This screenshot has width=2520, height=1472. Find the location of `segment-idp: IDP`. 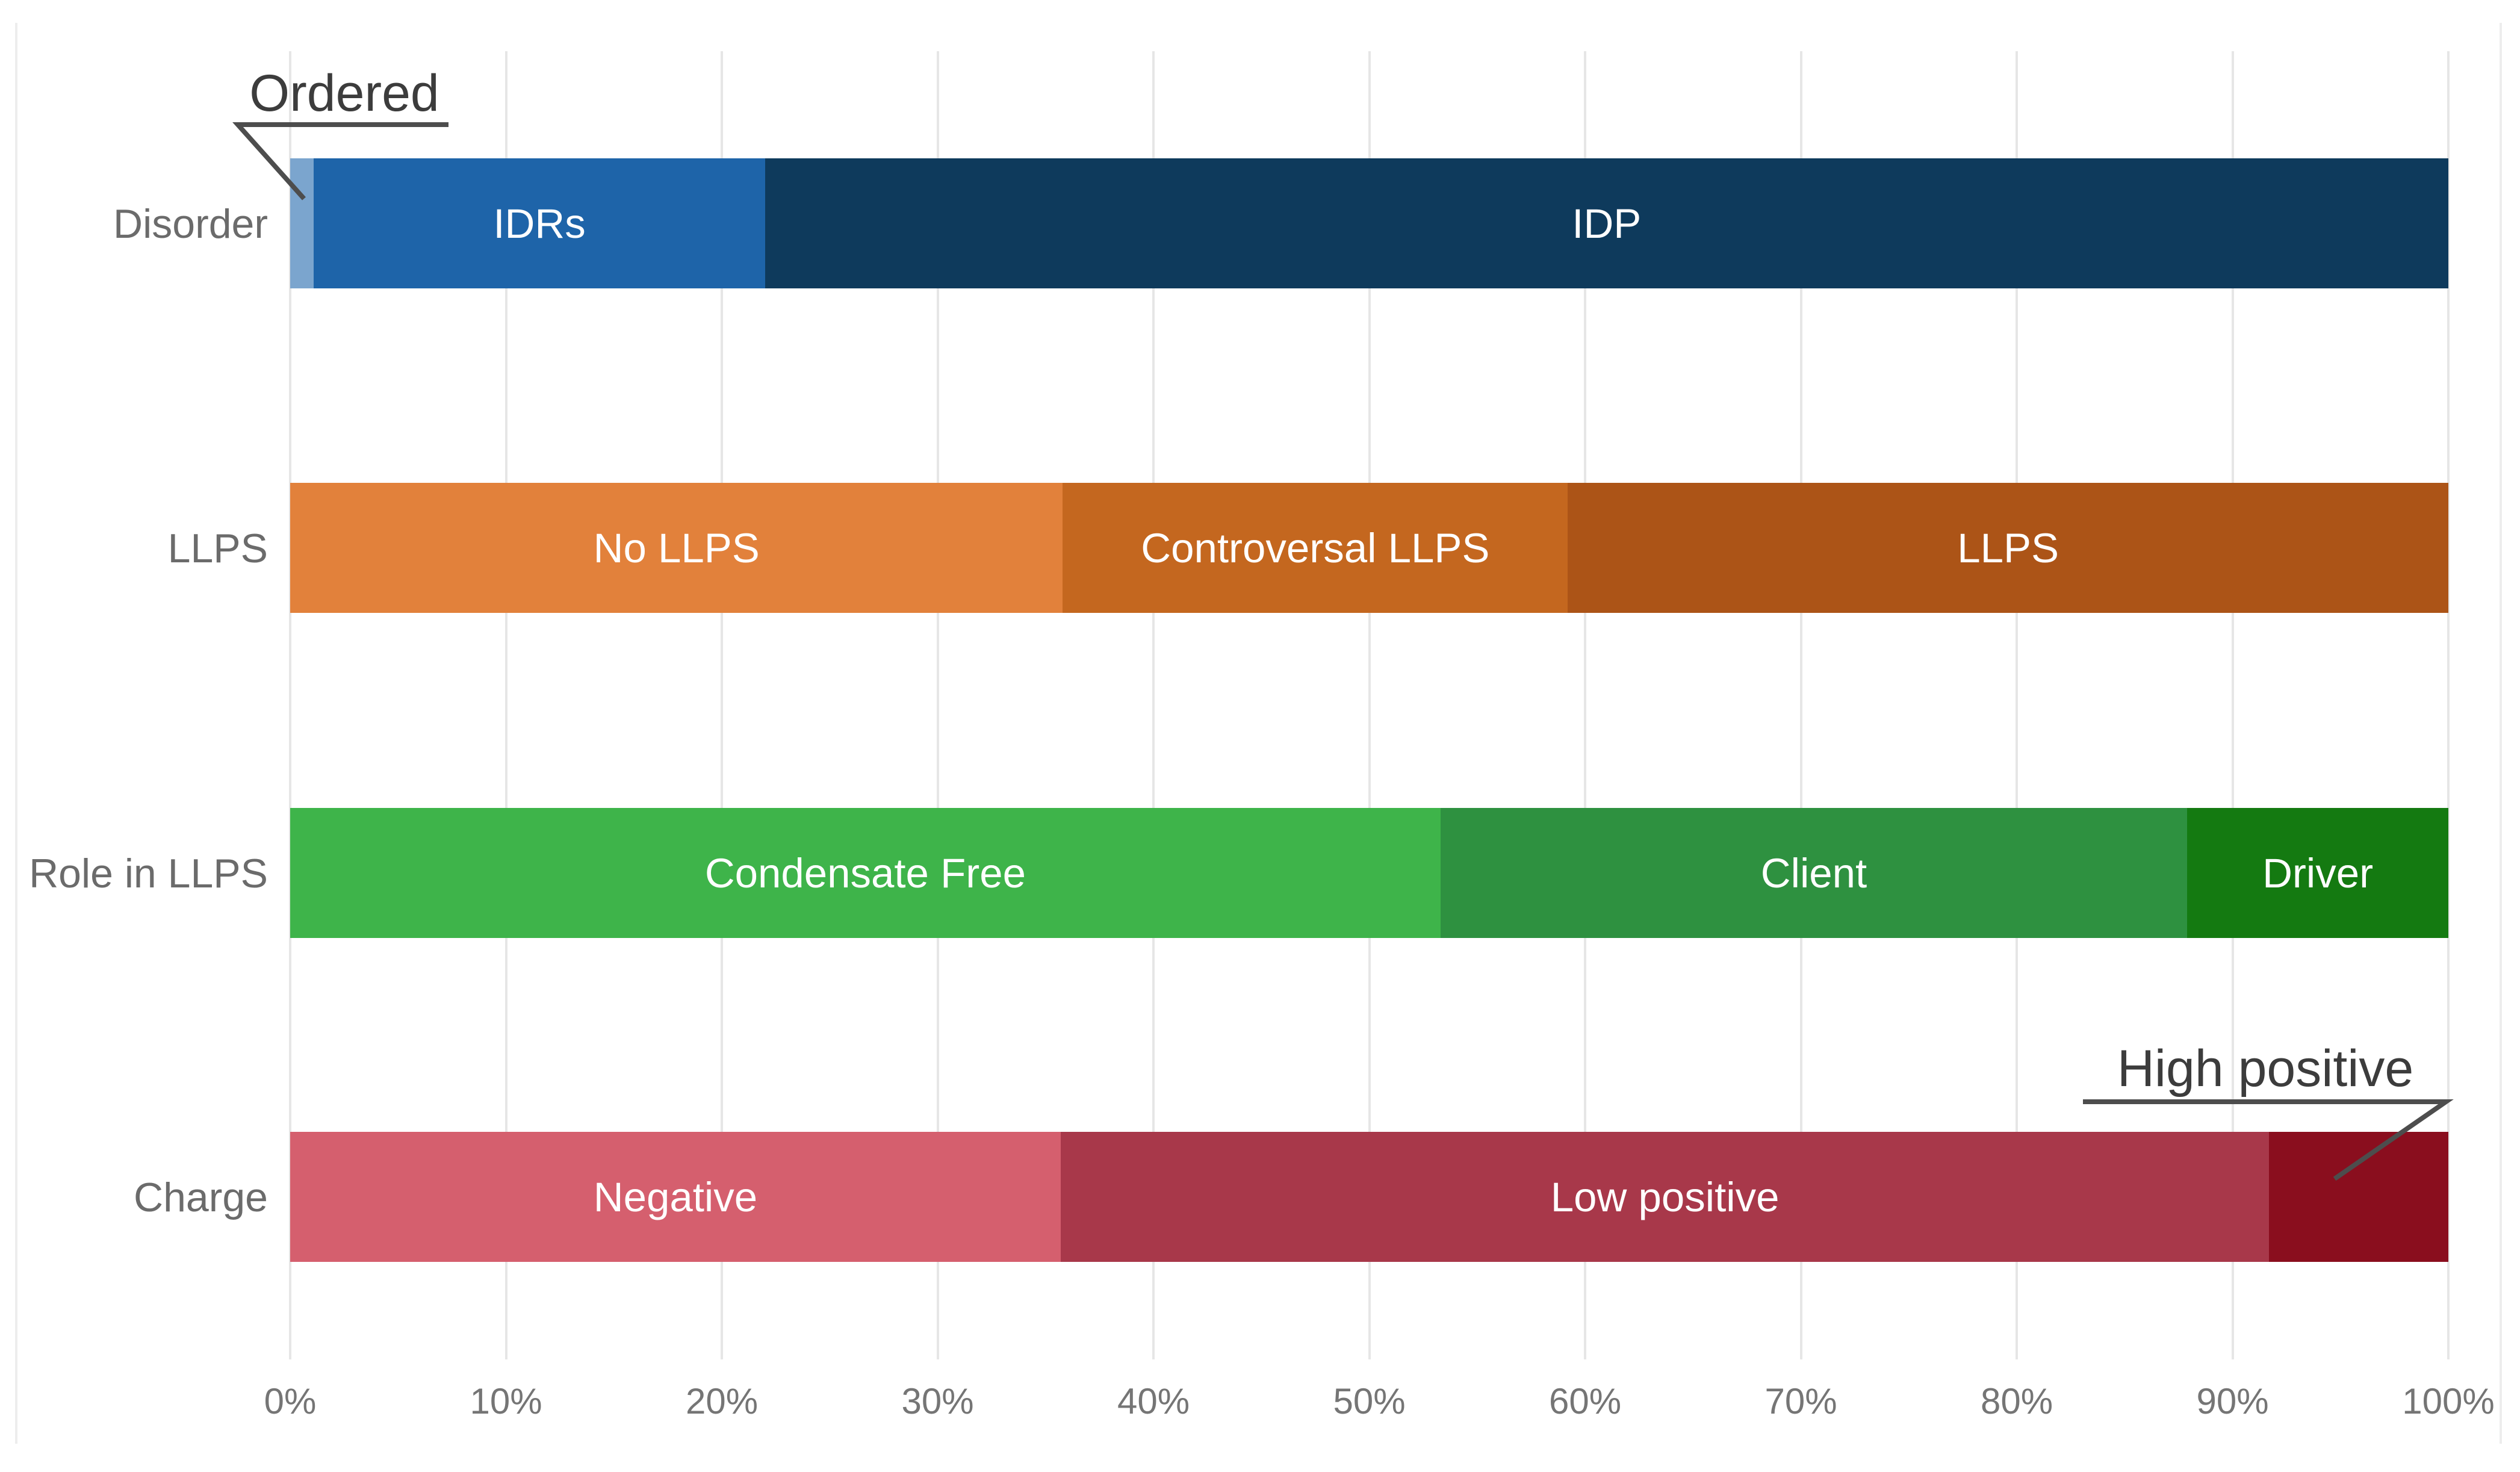

segment-idp: IDP is located at coordinates (1607, 223).